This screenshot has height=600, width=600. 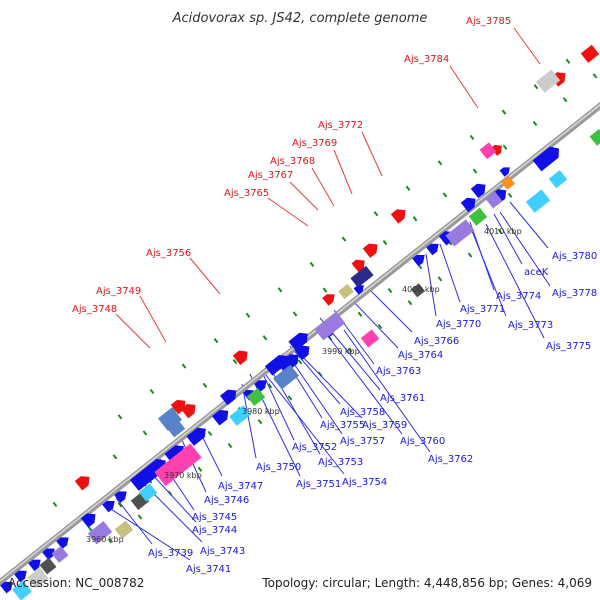 I want to click on reverse-gene-label: Ajs_3748, so click(x=94, y=309).